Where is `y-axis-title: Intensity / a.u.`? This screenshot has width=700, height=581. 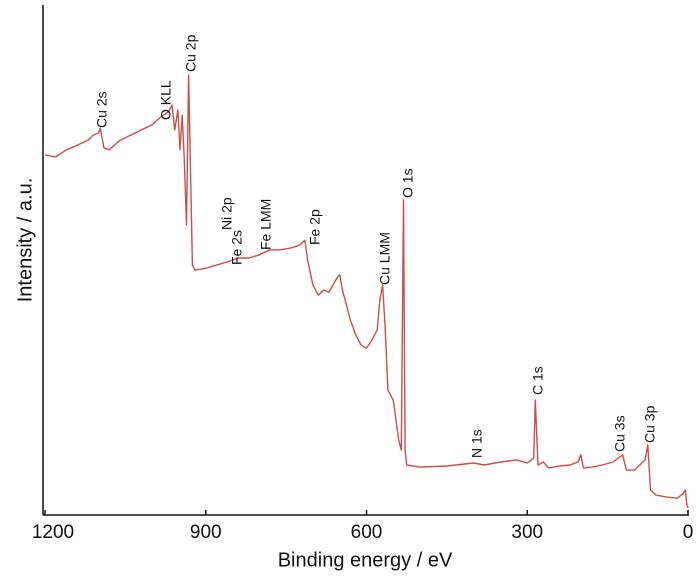
y-axis-title: Intensity / a.u. is located at coordinates (25, 240).